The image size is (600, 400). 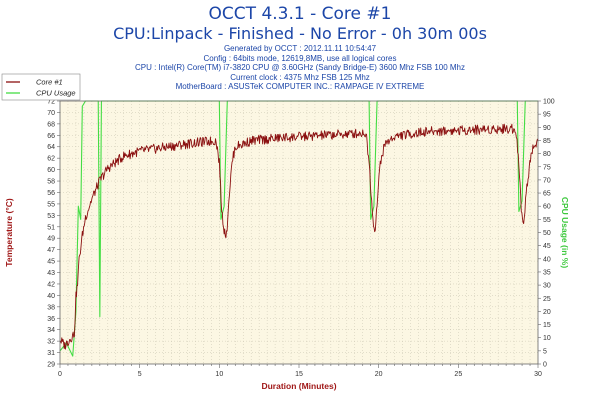 I want to click on y2-tick-label: 55, so click(x=547, y=220).